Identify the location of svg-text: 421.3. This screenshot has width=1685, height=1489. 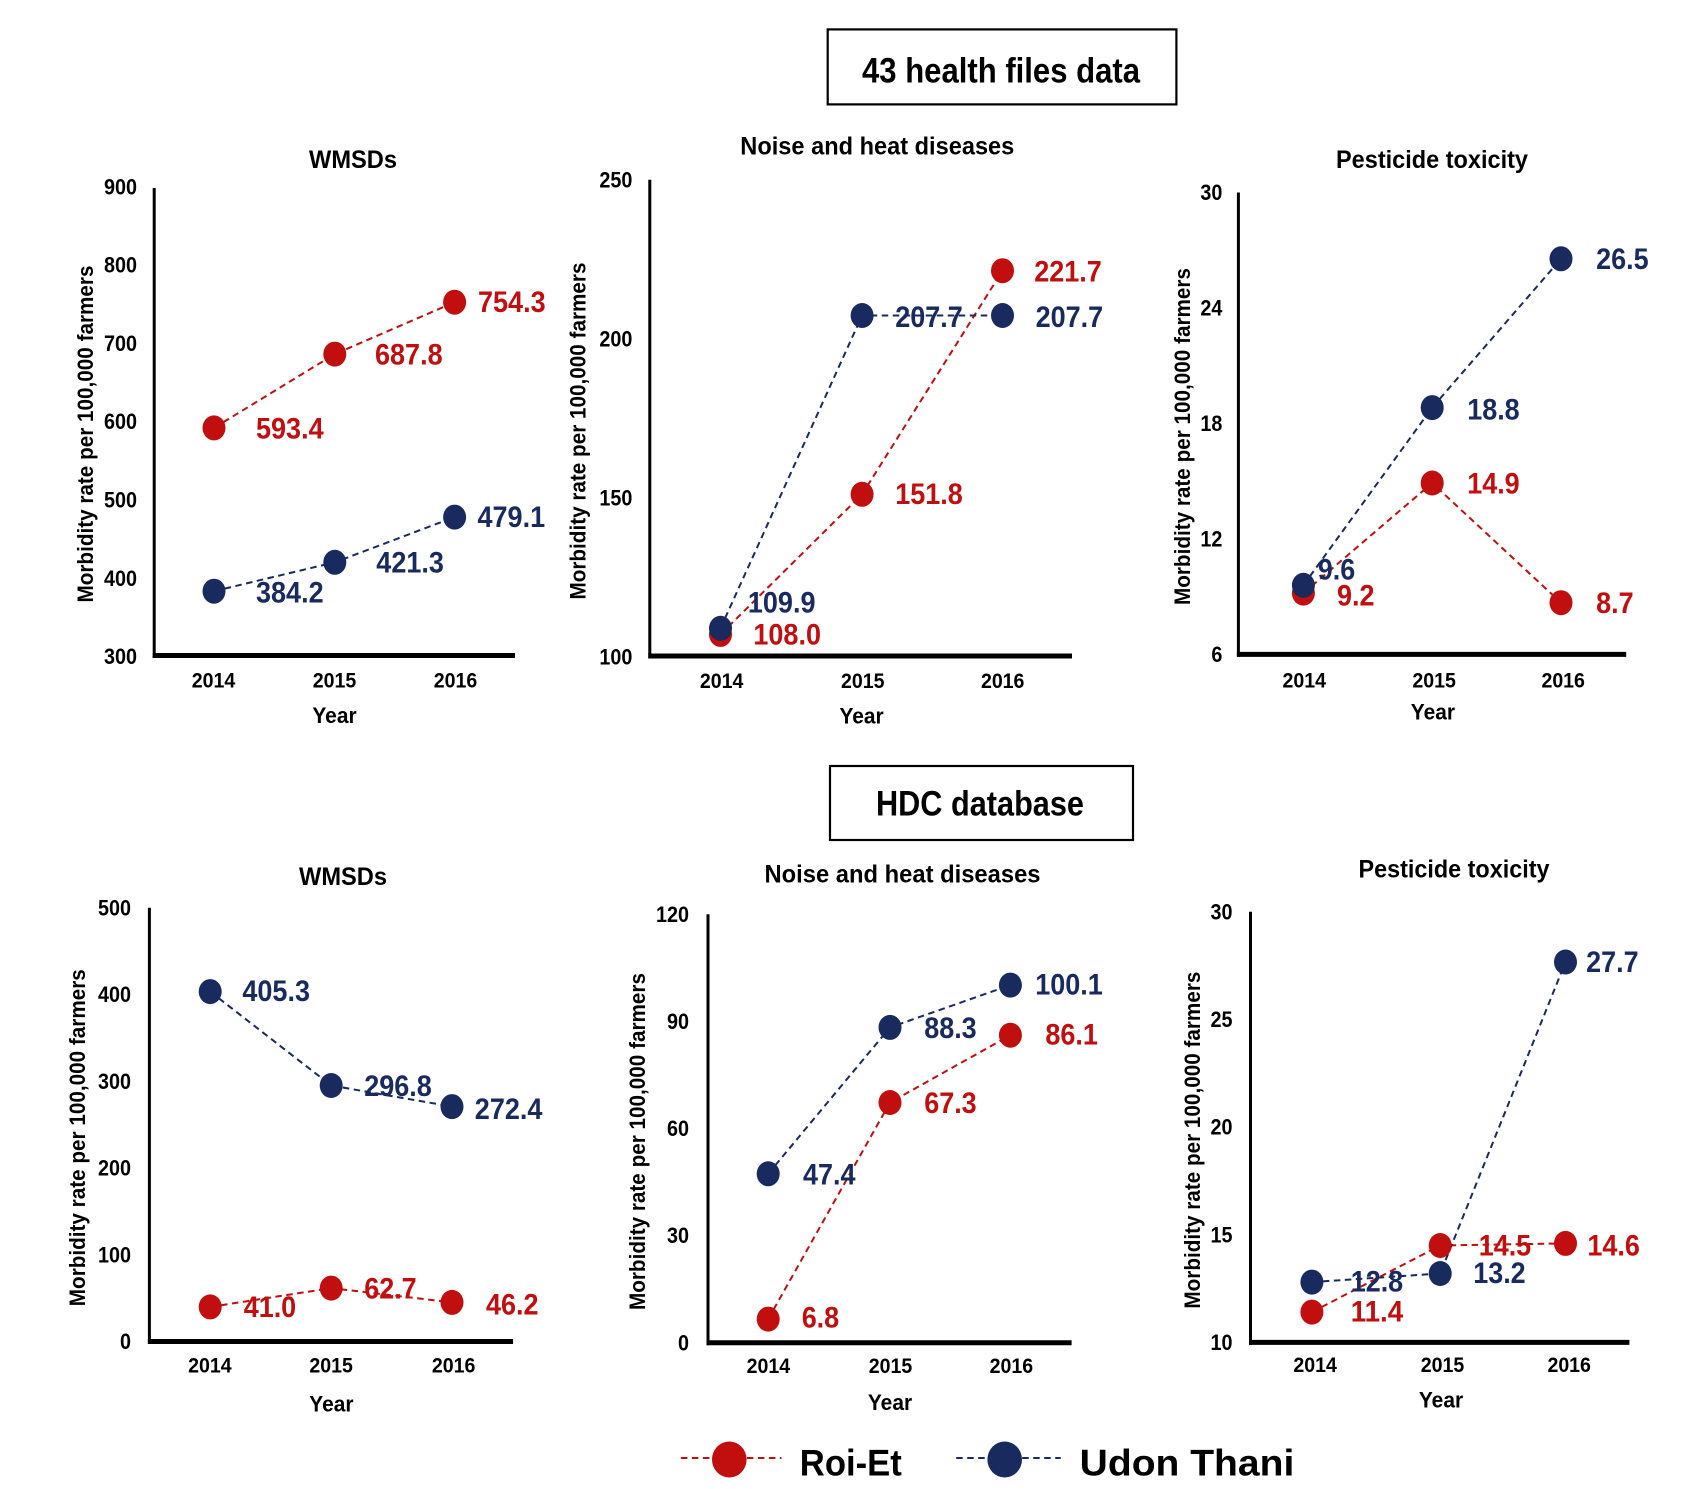
(410, 563).